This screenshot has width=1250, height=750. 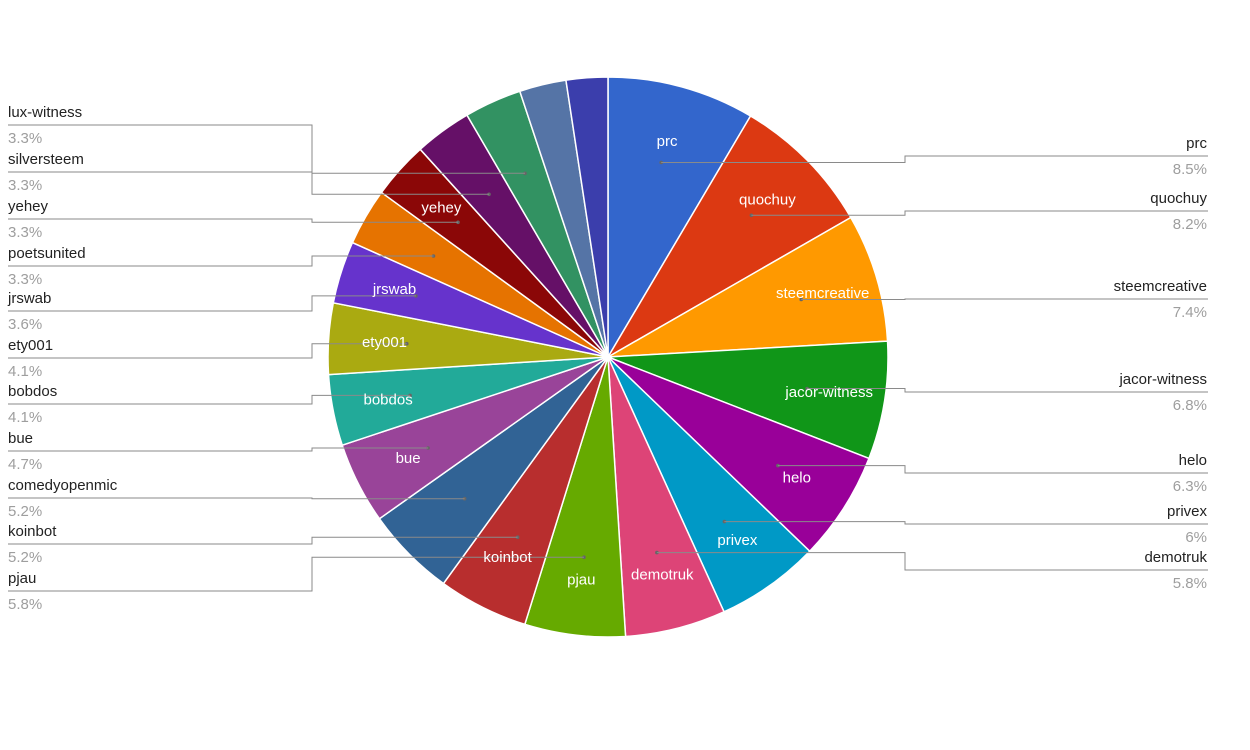 I want to click on callout-value-bue: 4.7%, so click(x=25, y=464).